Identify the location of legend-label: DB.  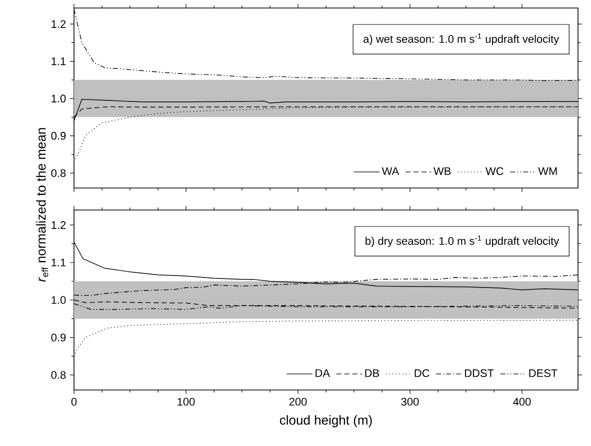
(372, 373).